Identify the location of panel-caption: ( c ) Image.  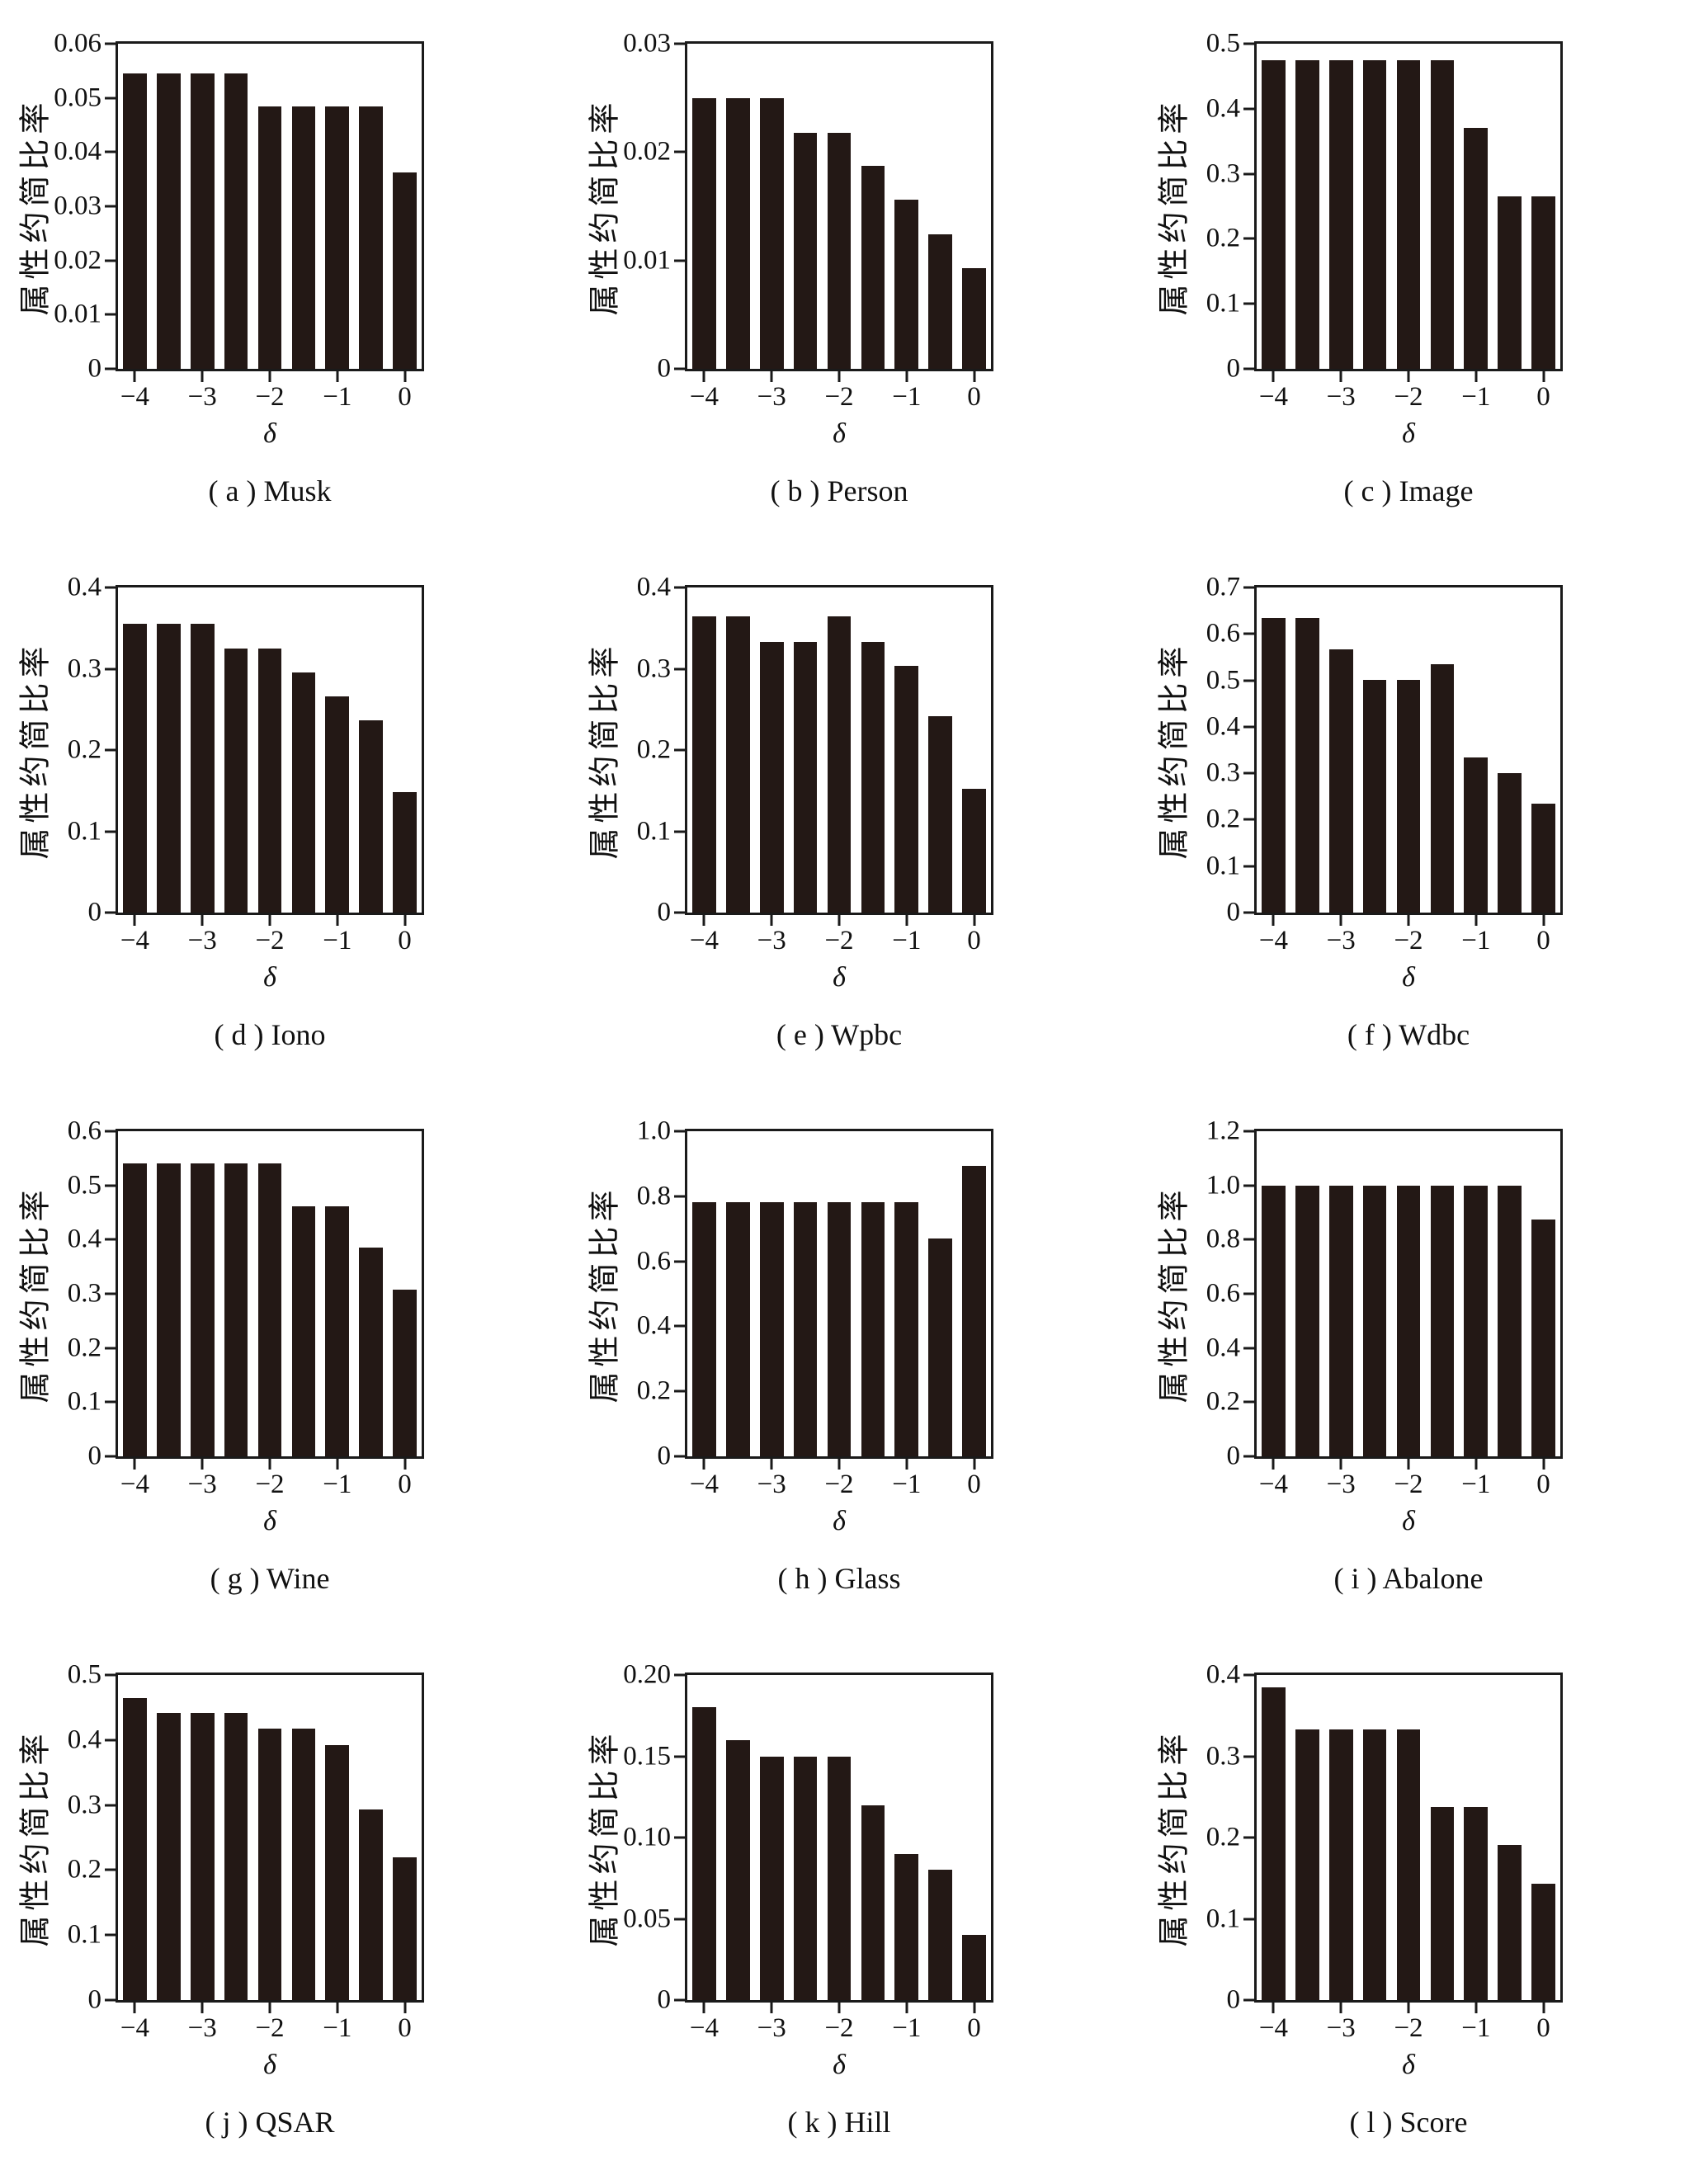
(1408, 491).